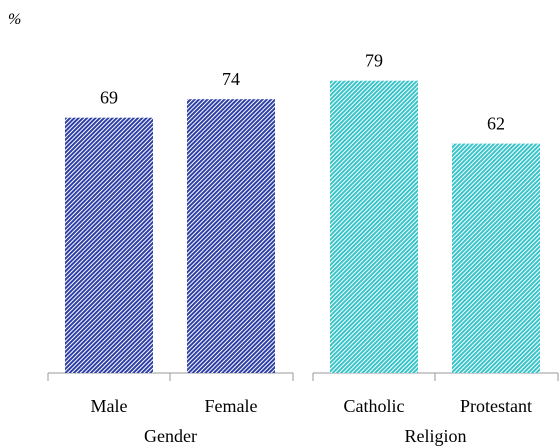  Describe the element at coordinates (231, 236) in the screenshot. I see `bar-female` at that location.